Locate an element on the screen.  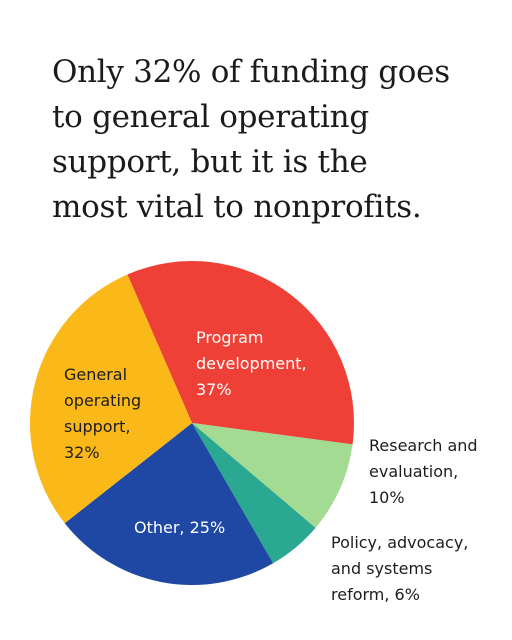
pie-slice-policy is located at coordinates (254, 493).